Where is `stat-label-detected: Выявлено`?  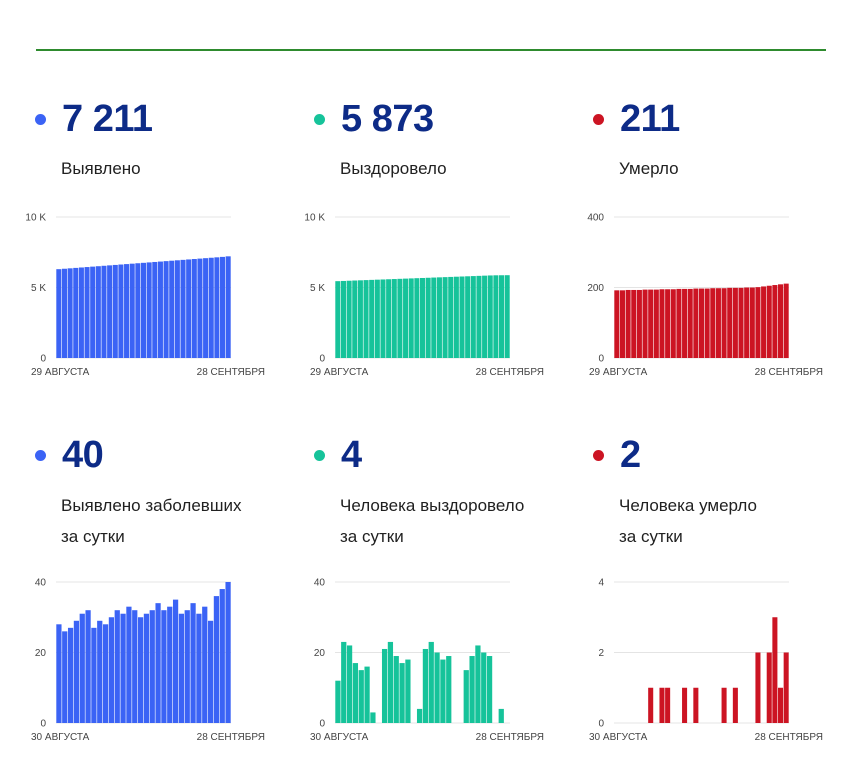
stat-label-detected: Выявлено is located at coordinates (101, 168).